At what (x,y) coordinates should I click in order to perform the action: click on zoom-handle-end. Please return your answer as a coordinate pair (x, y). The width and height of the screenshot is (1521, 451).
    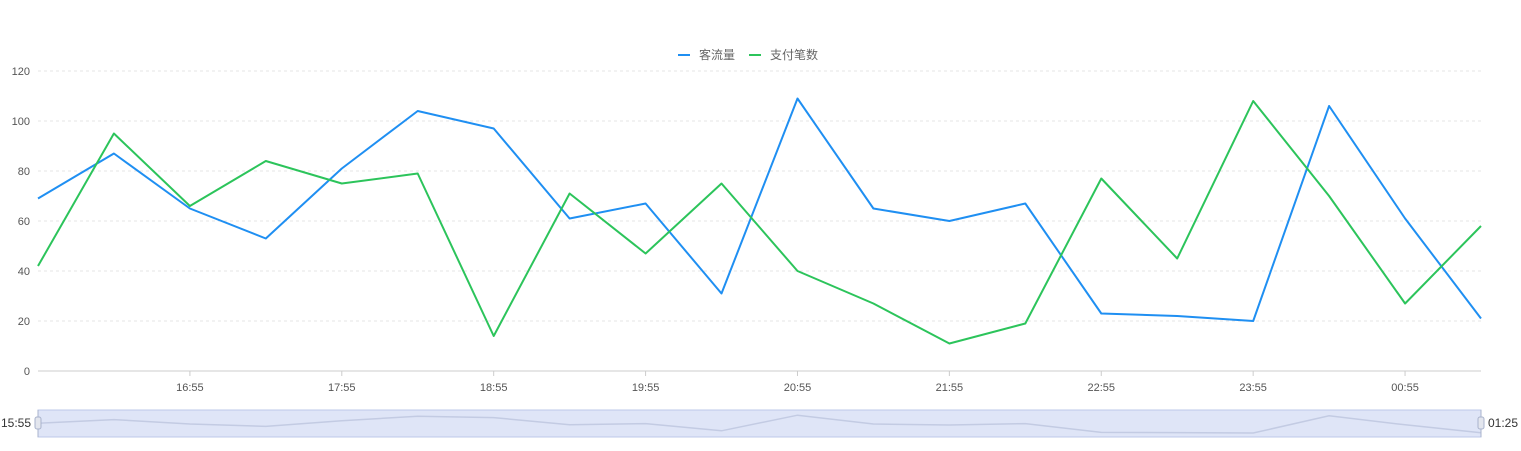
    Looking at the image, I should click on (1481, 423).